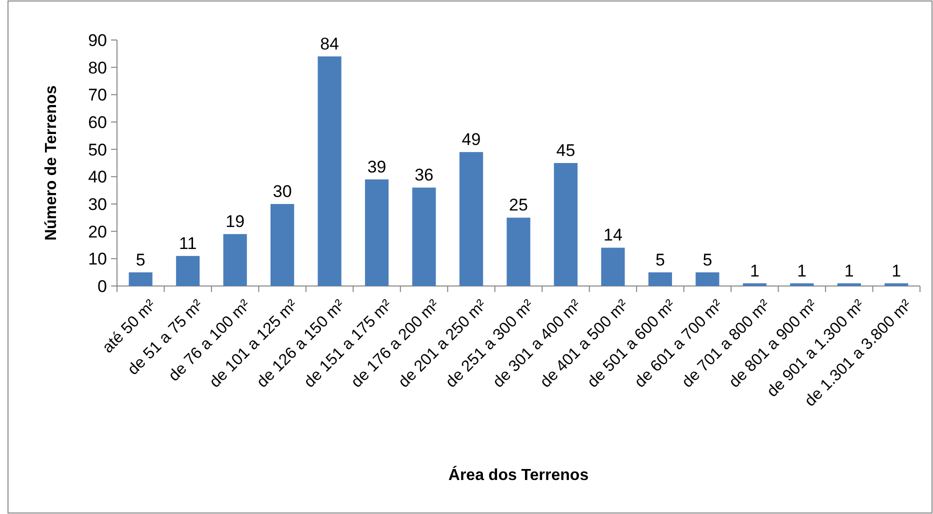  I want to click on data-label: 45, so click(566, 150).